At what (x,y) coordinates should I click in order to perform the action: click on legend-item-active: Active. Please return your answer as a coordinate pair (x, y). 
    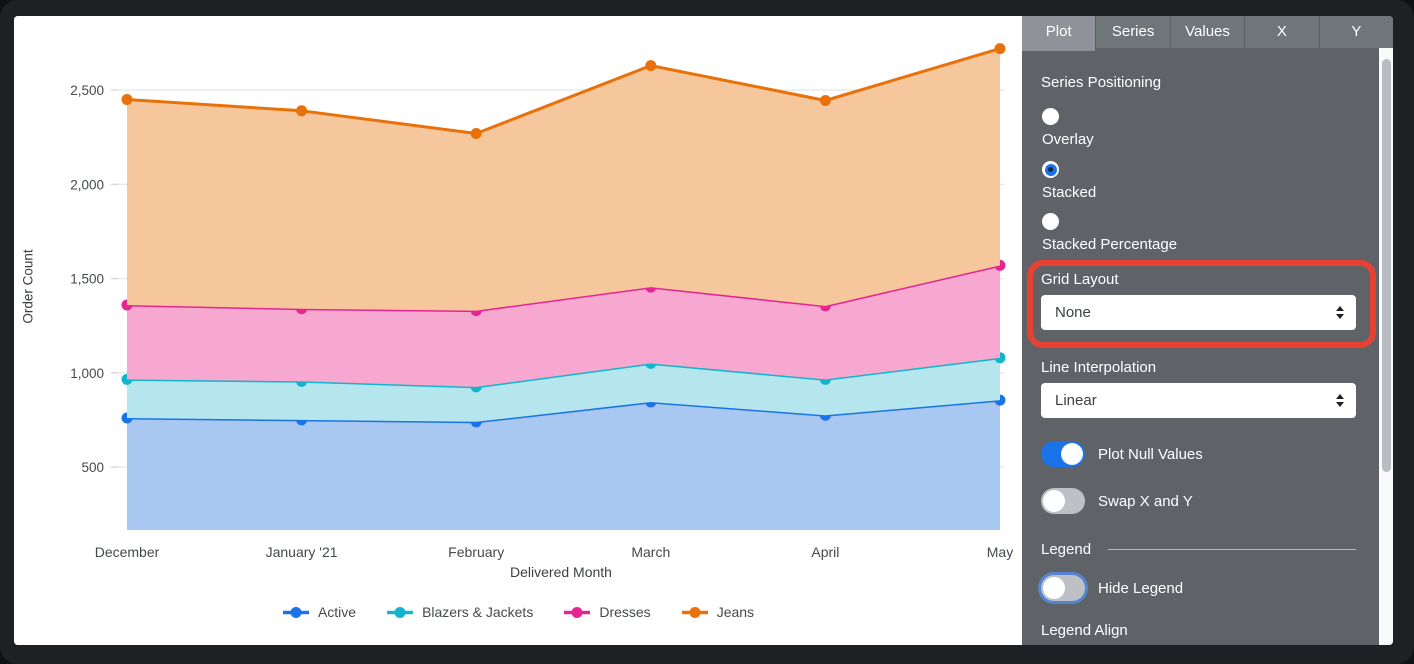
    Looking at the image, I should click on (319, 612).